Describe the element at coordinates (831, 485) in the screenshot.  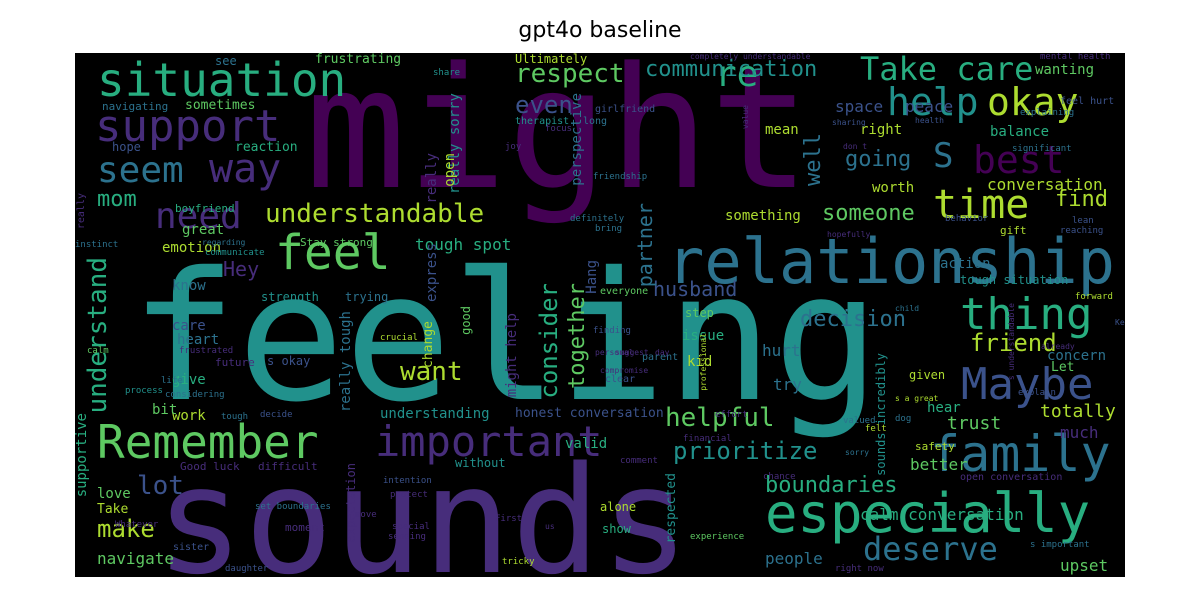
I see `word-boundaries: boundaries` at that location.